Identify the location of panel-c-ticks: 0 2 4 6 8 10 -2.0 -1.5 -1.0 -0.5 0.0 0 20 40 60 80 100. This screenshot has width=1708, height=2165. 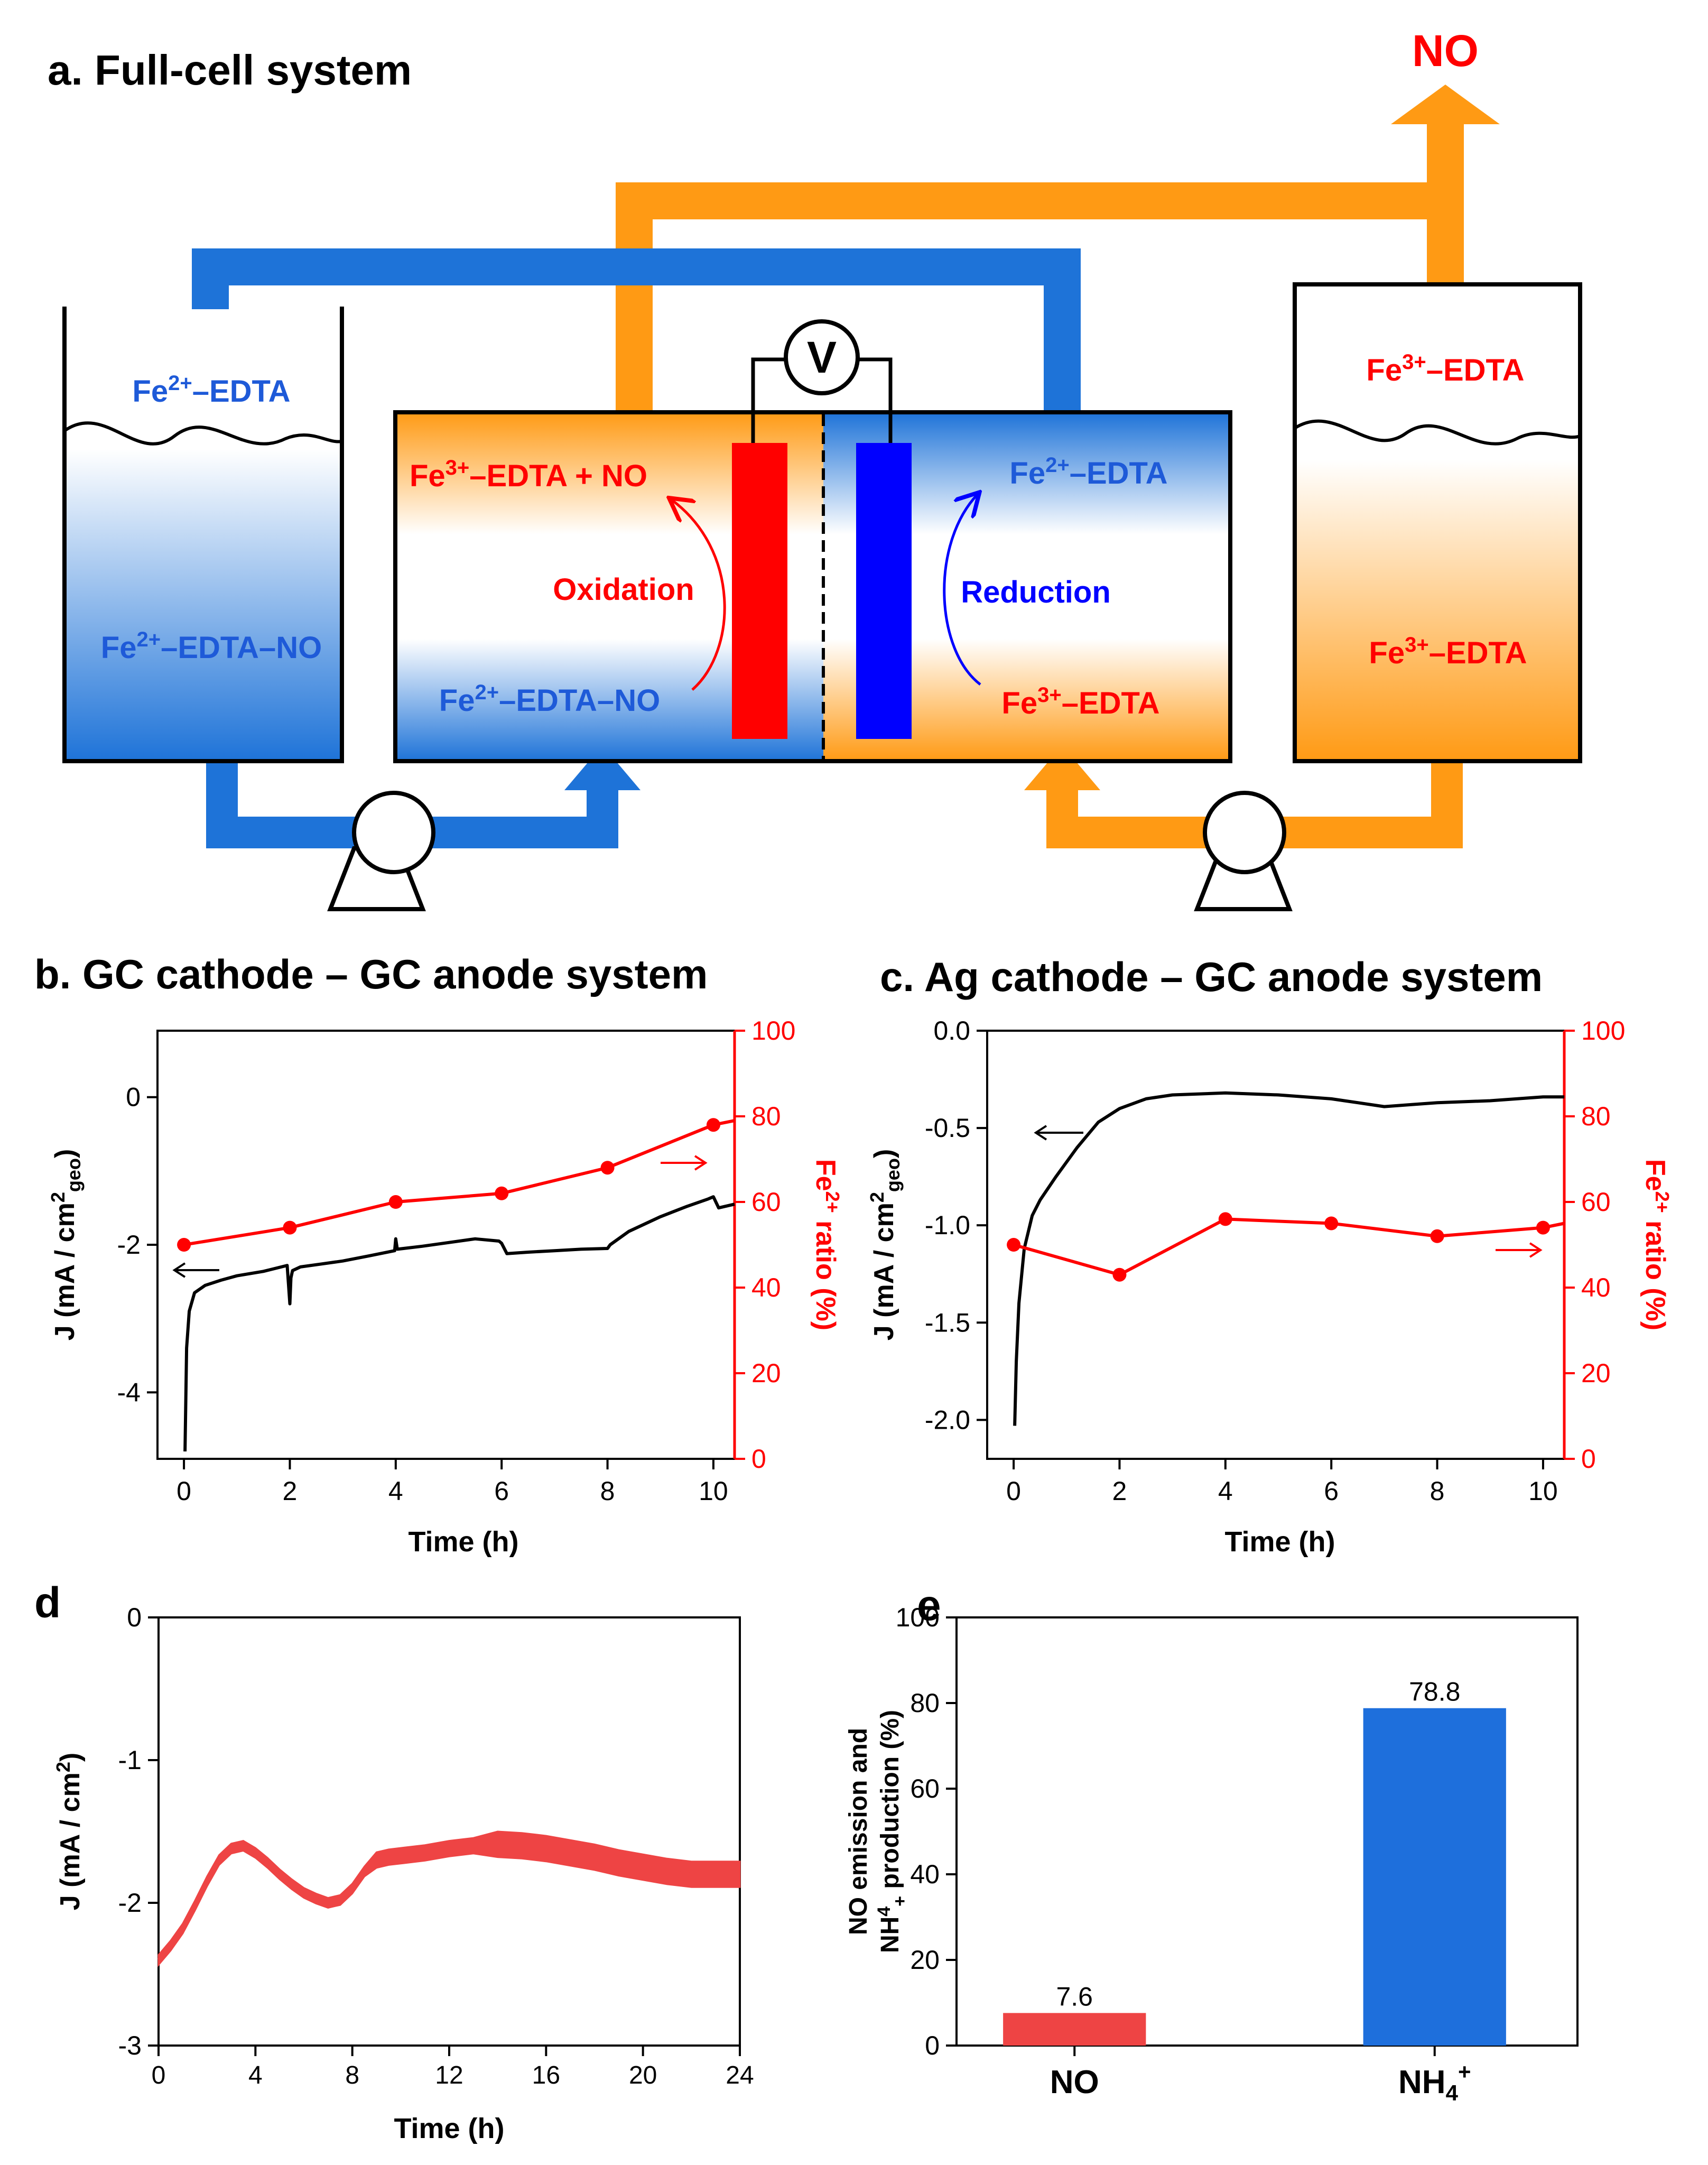
(1275, 1261).